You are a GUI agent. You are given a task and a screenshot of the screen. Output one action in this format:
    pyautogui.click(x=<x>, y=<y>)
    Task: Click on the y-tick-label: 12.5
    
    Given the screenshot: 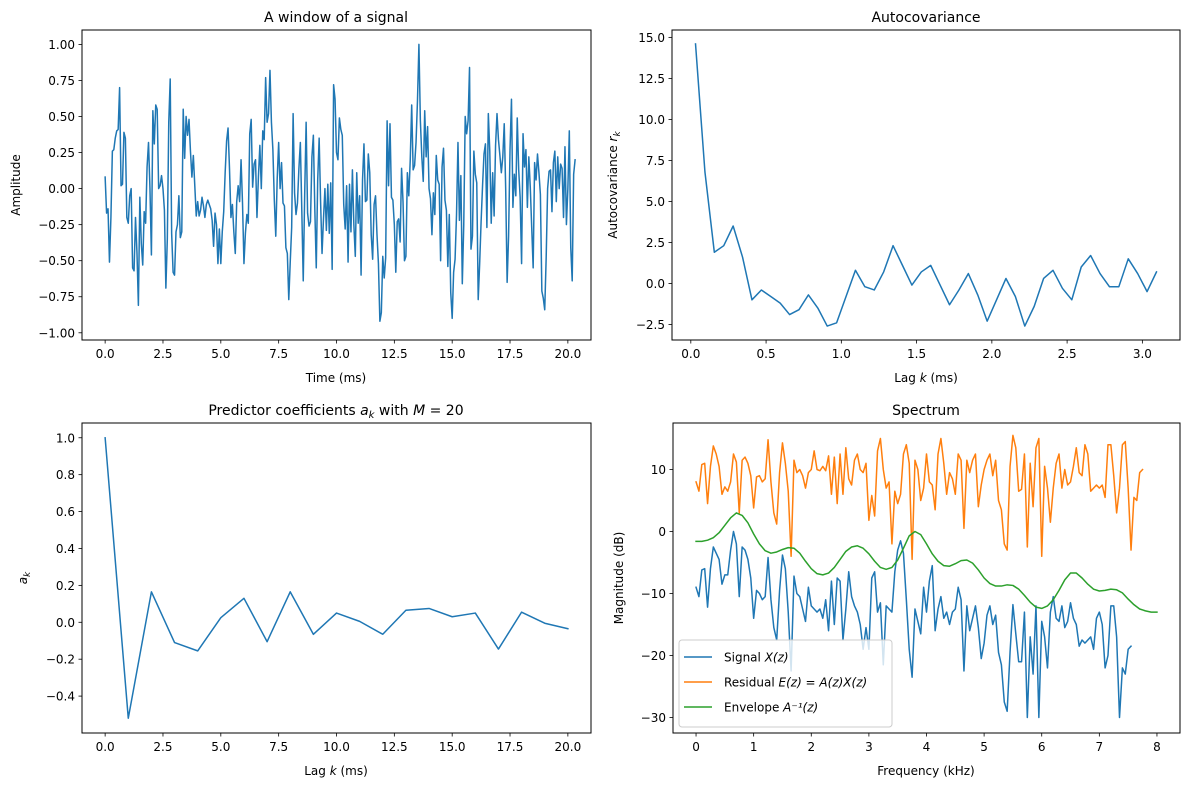 What is the action you would take?
    pyautogui.click(x=651, y=79)
    